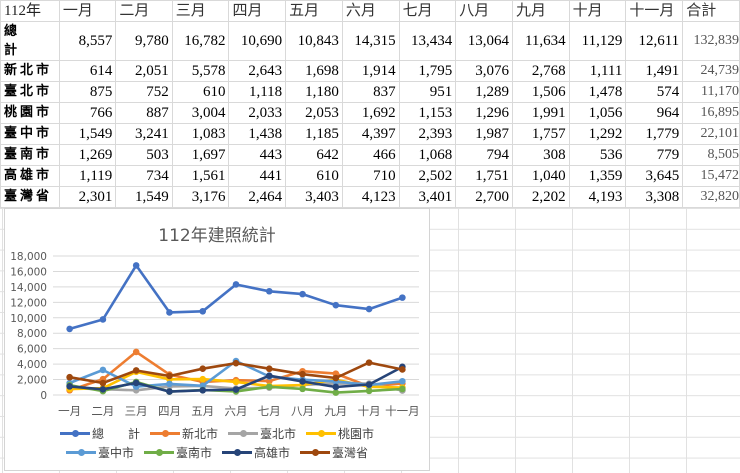 The width and height of the screenshot is (740, 473). Describe the element at coordinates (257, 41) in the screenshot. I see `value-cell: 10,690` at that location.